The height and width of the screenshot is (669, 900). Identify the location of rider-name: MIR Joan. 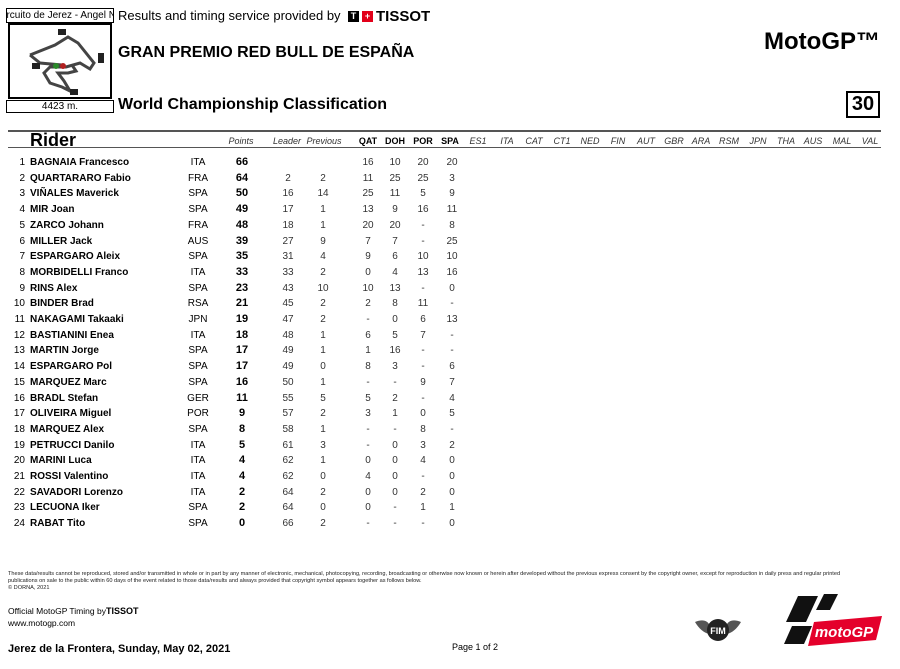
(52, 210).